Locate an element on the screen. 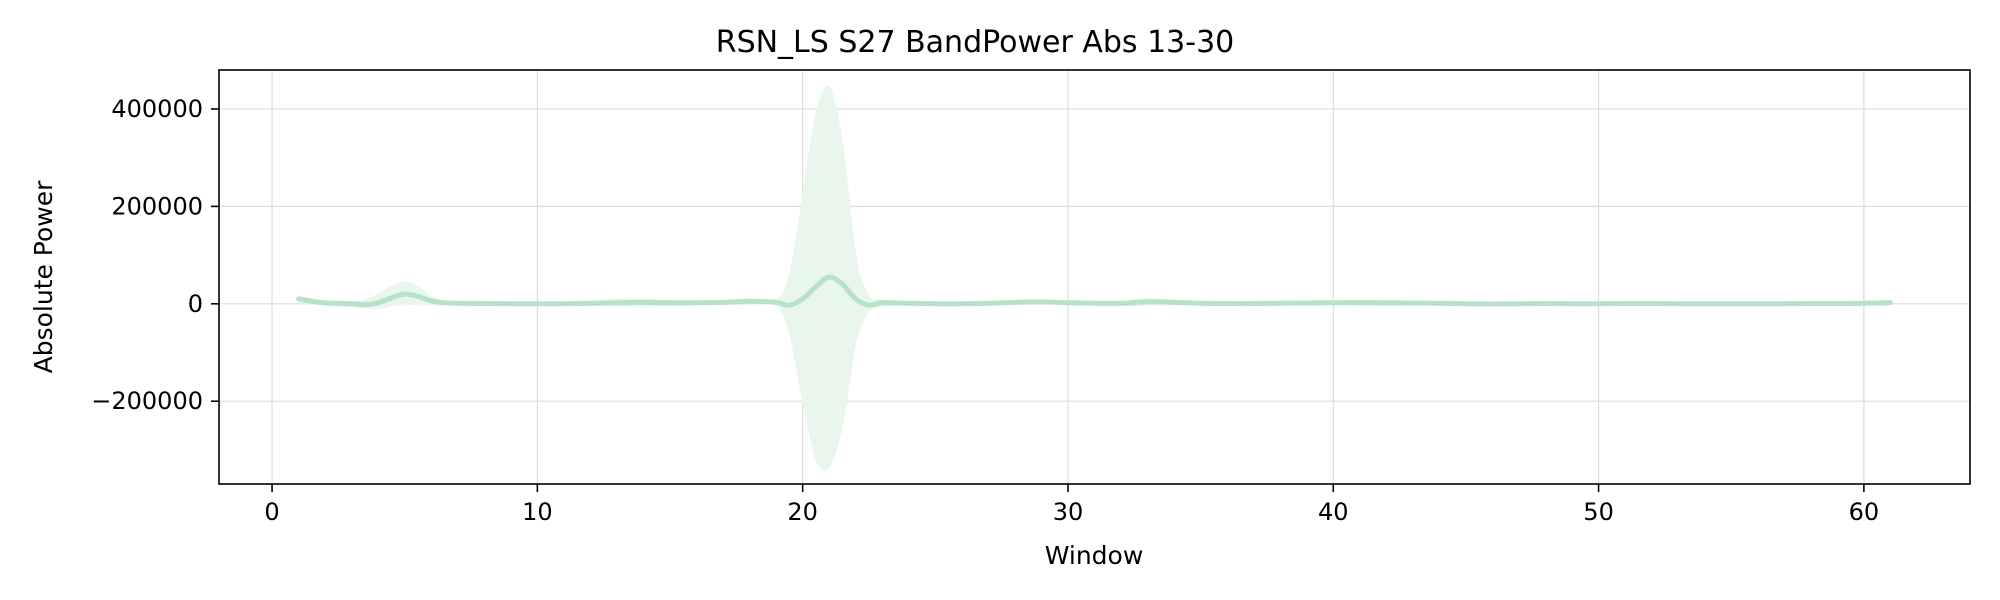 Image resolution: width=2000 pixels, height=600 pixels. y-axis-label: Absolute Power is located at coordinates (43, 277).